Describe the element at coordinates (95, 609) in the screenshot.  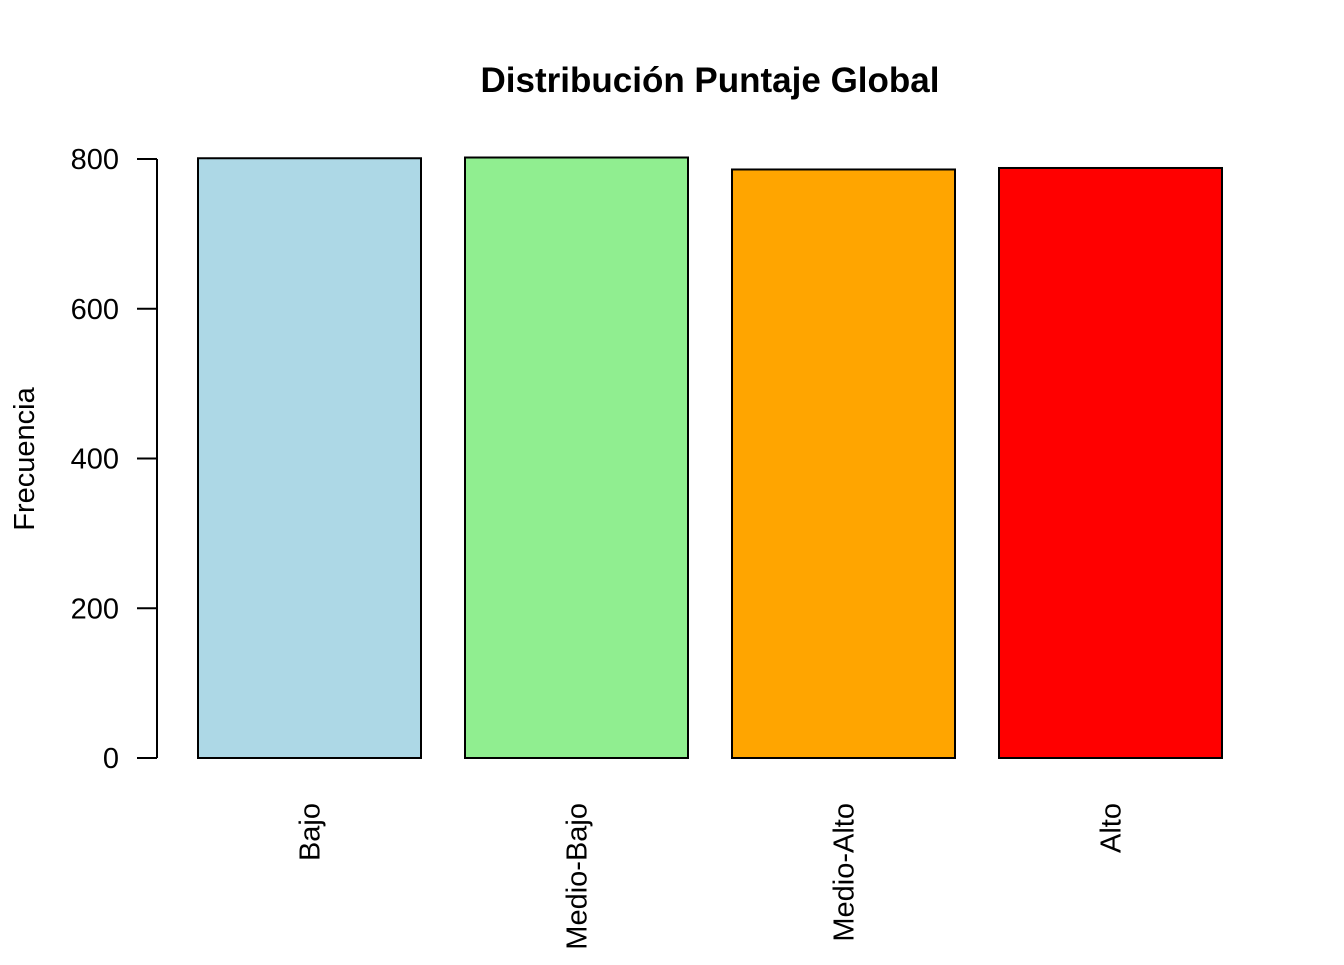
I see `y-tick-label: 200` at that location.